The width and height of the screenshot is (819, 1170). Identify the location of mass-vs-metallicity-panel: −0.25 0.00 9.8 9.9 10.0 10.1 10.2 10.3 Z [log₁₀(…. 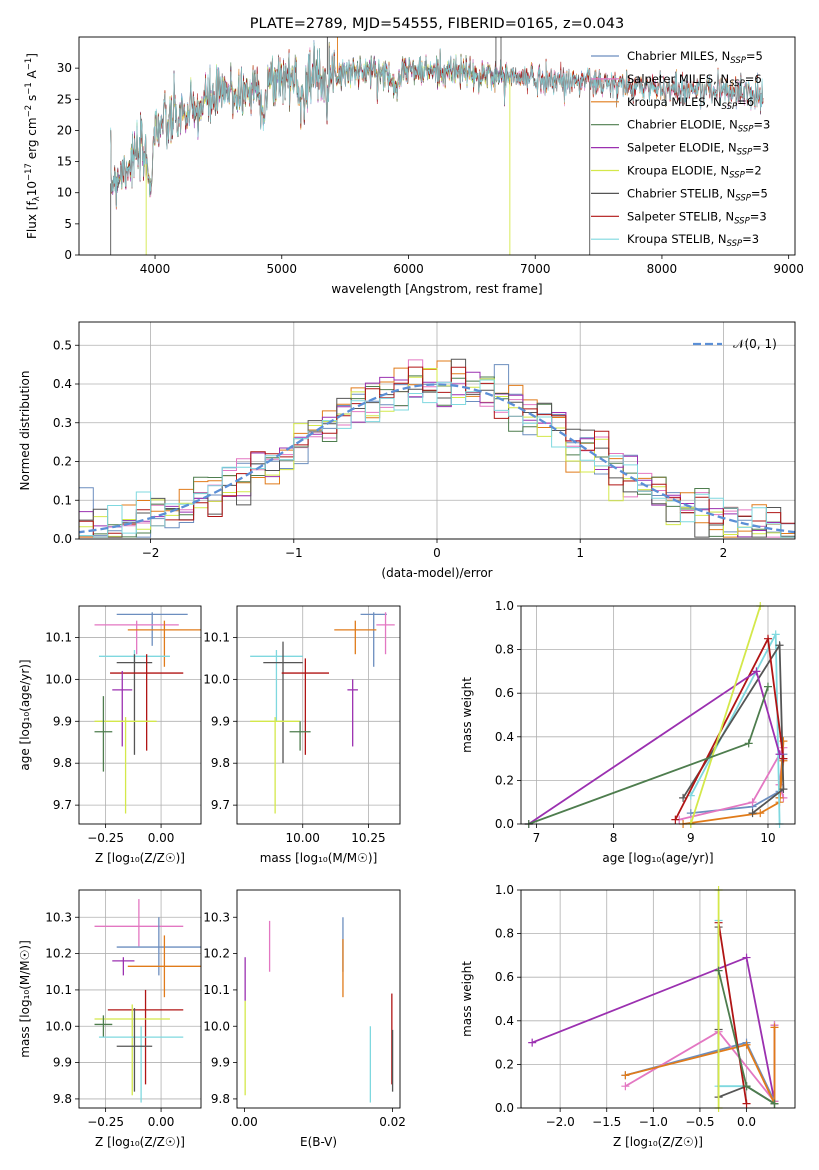
(110, 1019).